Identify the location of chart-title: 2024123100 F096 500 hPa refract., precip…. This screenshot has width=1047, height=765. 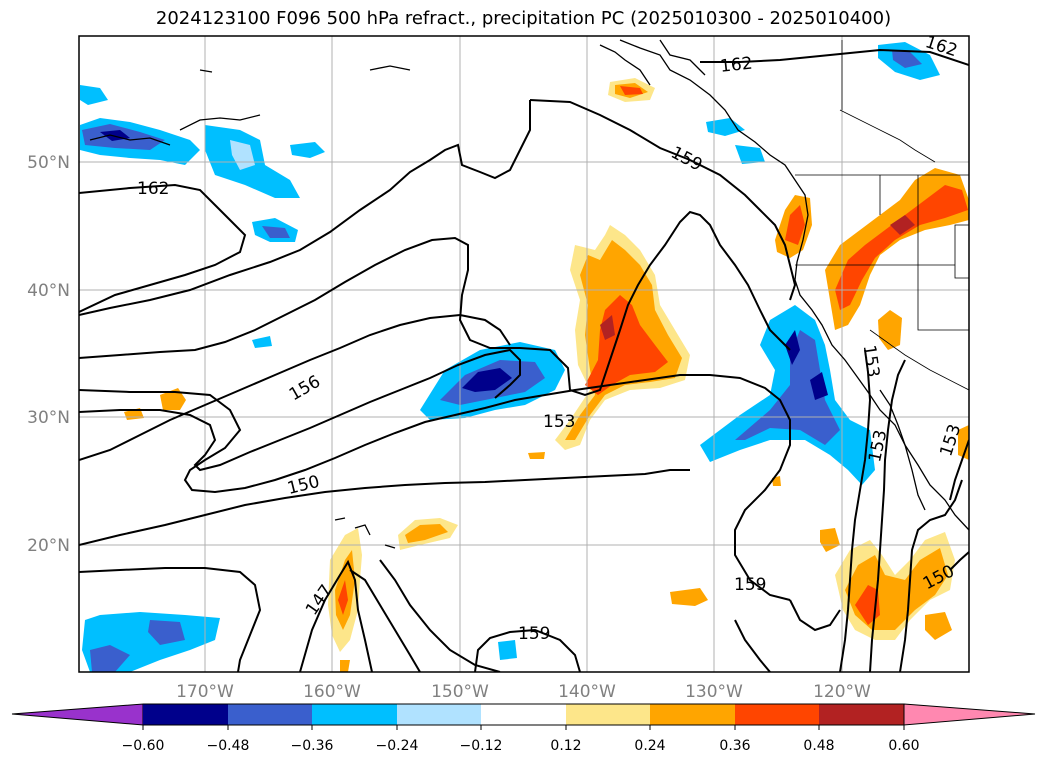
(523, 18).